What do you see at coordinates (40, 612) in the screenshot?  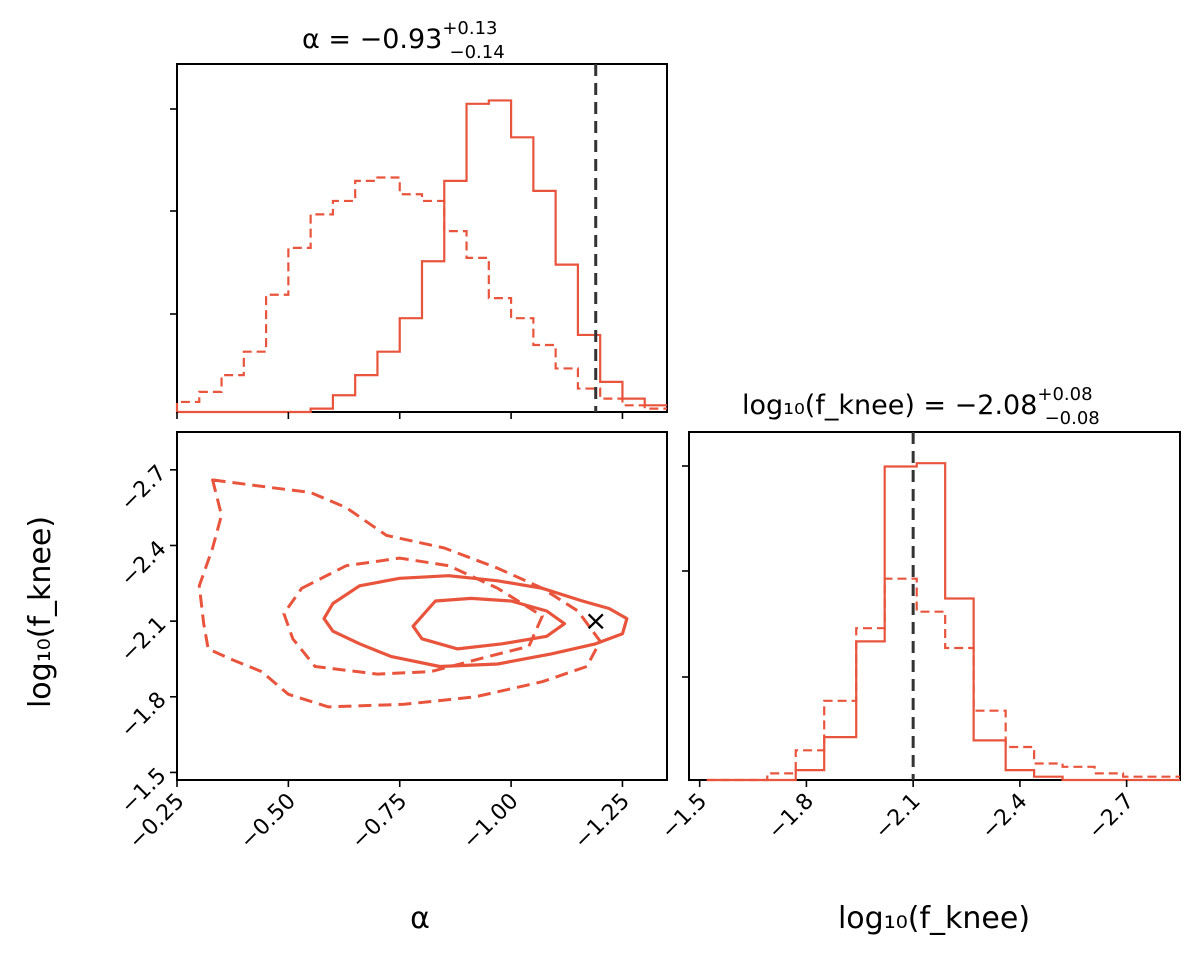 I see `y-axis-label: log₁₀(f_knee)` at bounding box center [40, 612].